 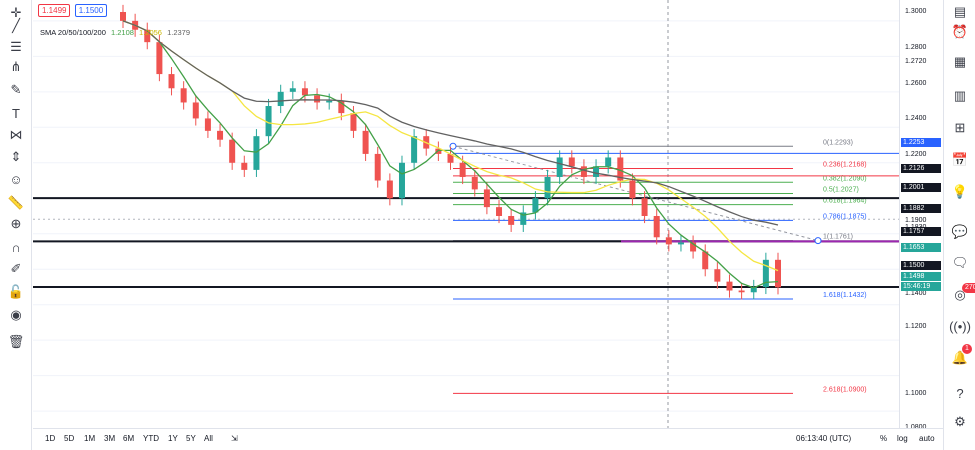 I want to click on bar-countdown-tag: 15:46:19, so click(x=921, y=286).